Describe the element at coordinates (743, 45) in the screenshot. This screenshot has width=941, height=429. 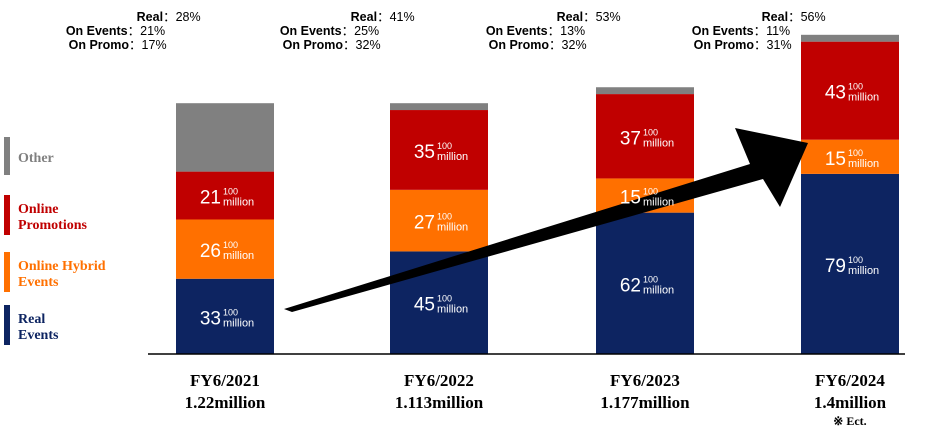
I see `ratio-label: On Promo：31%` at that location.